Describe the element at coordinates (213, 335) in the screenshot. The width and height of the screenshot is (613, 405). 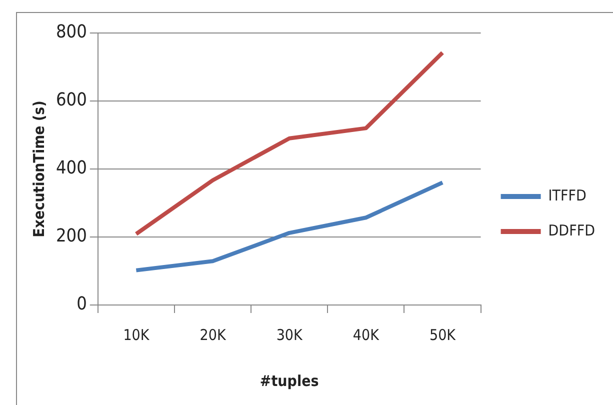
I see `x-tick-label: 20K` at that location.